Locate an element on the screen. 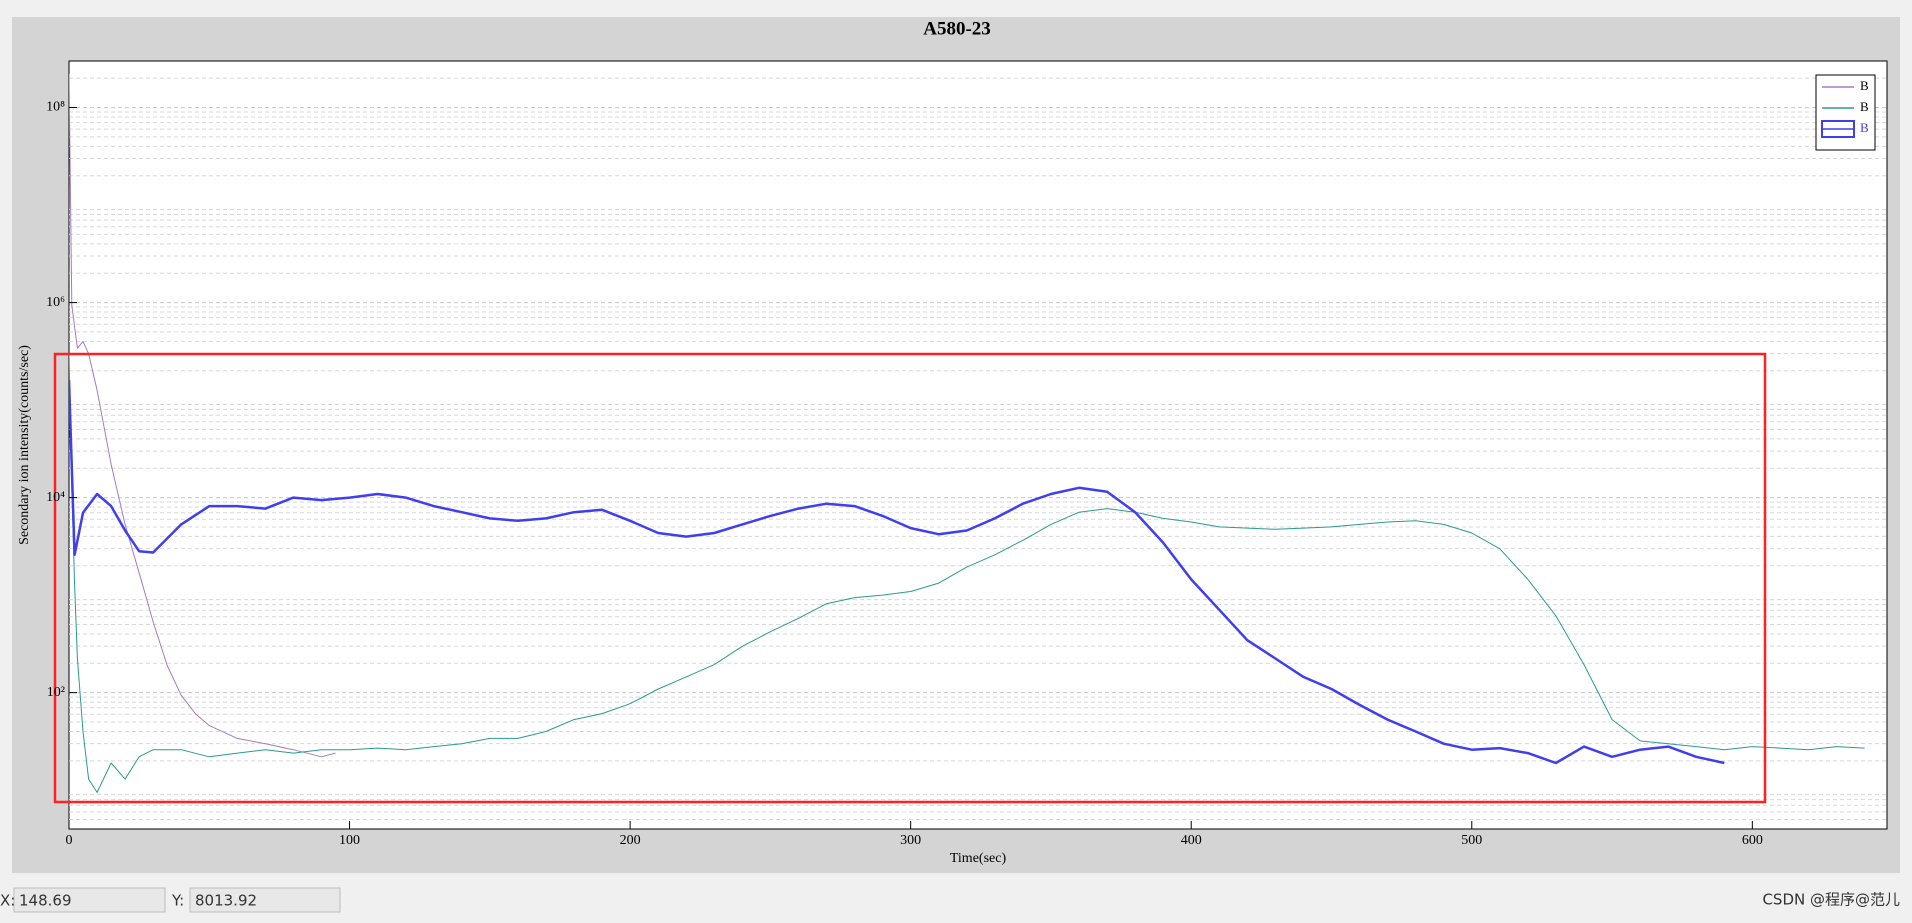 The image size is (1912, 923). y-tick-label: 10² is located at coordinates (56, 692).